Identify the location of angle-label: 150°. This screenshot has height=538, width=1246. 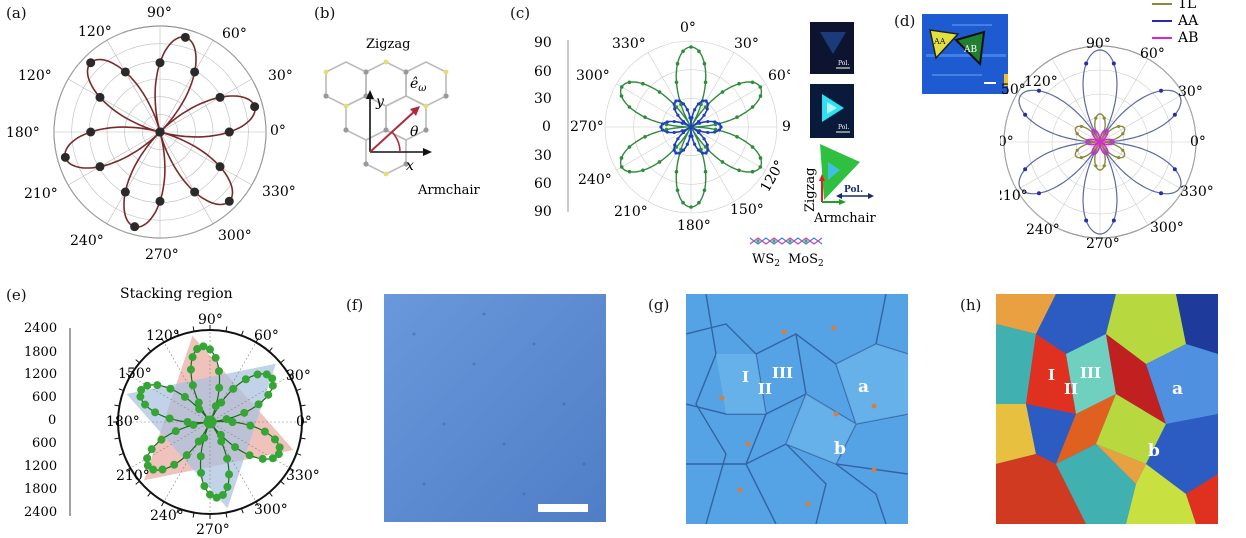
(135, 374).